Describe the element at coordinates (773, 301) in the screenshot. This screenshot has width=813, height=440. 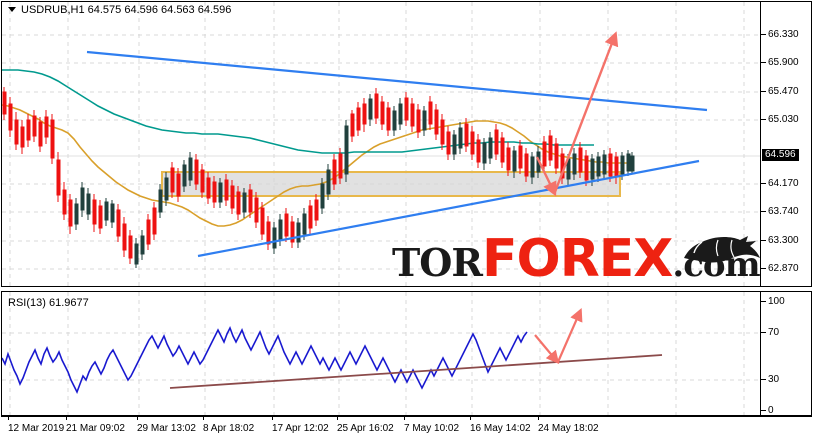
I see `rsi-tick-100: 100` at that location.